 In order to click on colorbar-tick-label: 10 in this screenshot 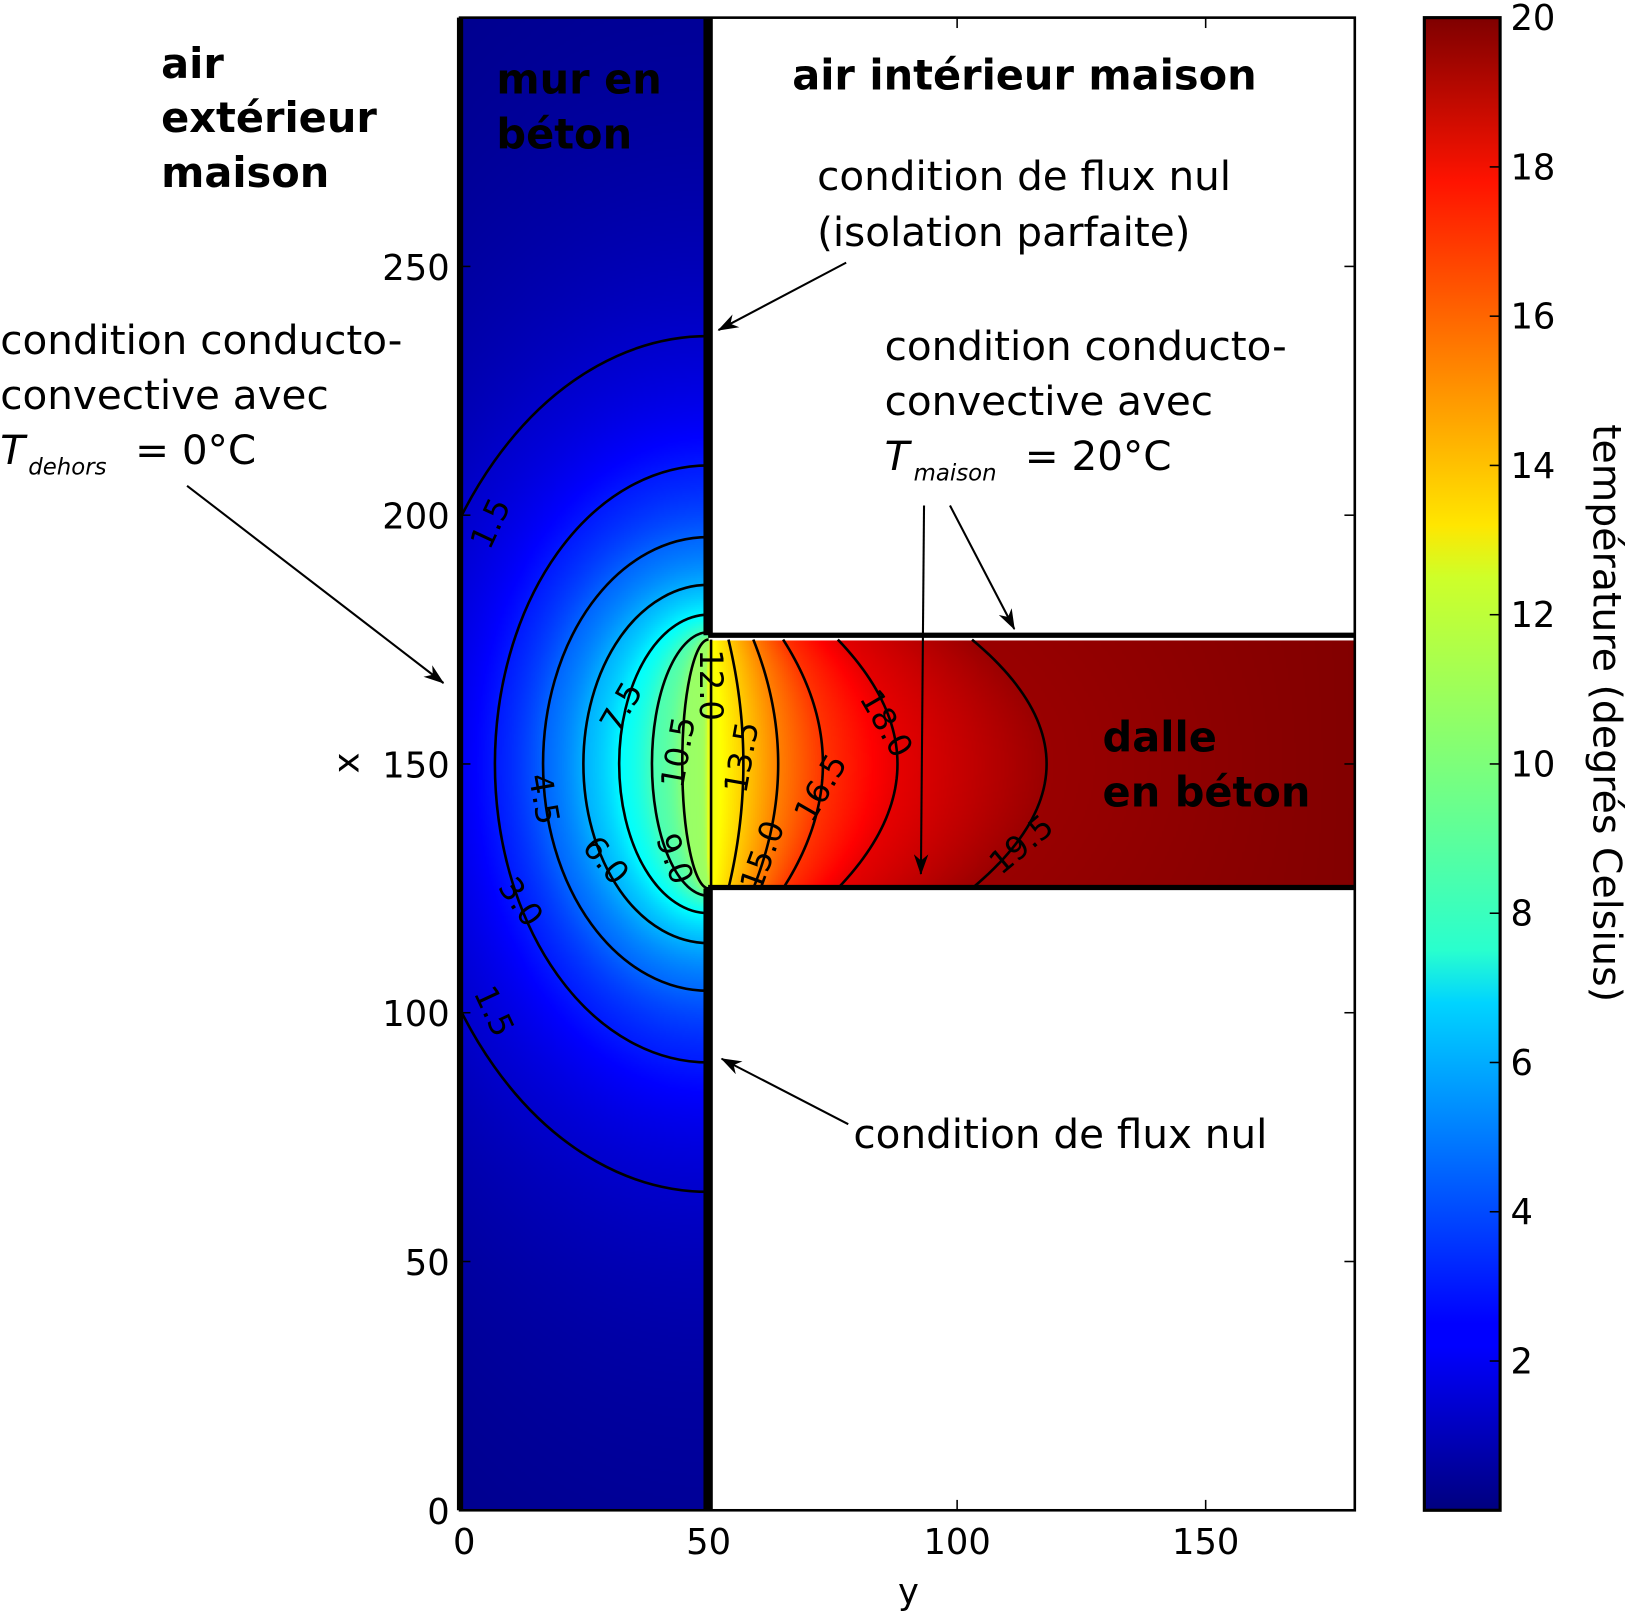, I will do `click(1532, 764)`.